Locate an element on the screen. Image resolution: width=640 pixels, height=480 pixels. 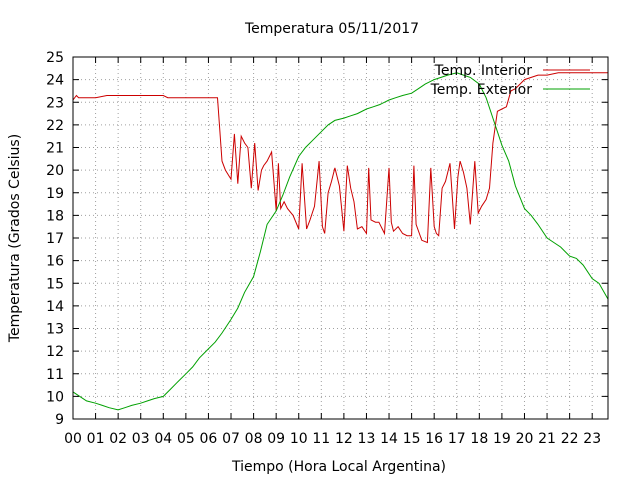
y-tick-label: 12 is located at coordinates (55, 352).